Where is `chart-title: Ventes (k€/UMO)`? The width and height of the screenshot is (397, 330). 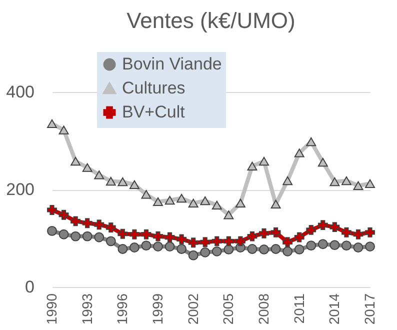
chart-title: Ventes (k€/UMO) is located at coordinates (211, 20).